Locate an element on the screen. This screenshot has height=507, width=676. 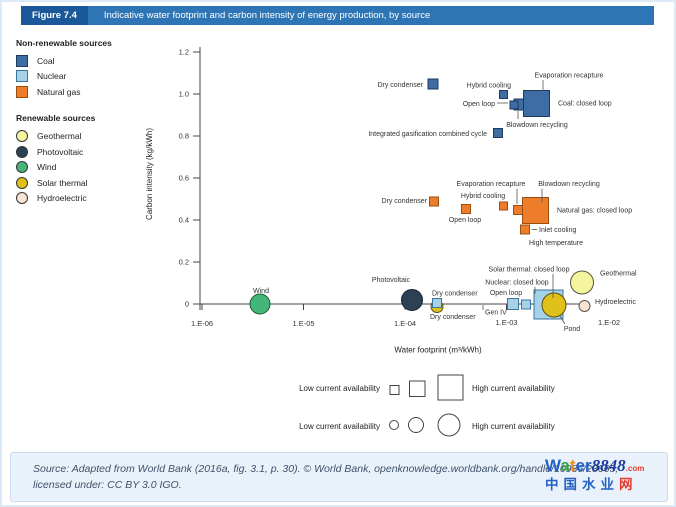
wind-swatch is located at coordinates (22, 167).